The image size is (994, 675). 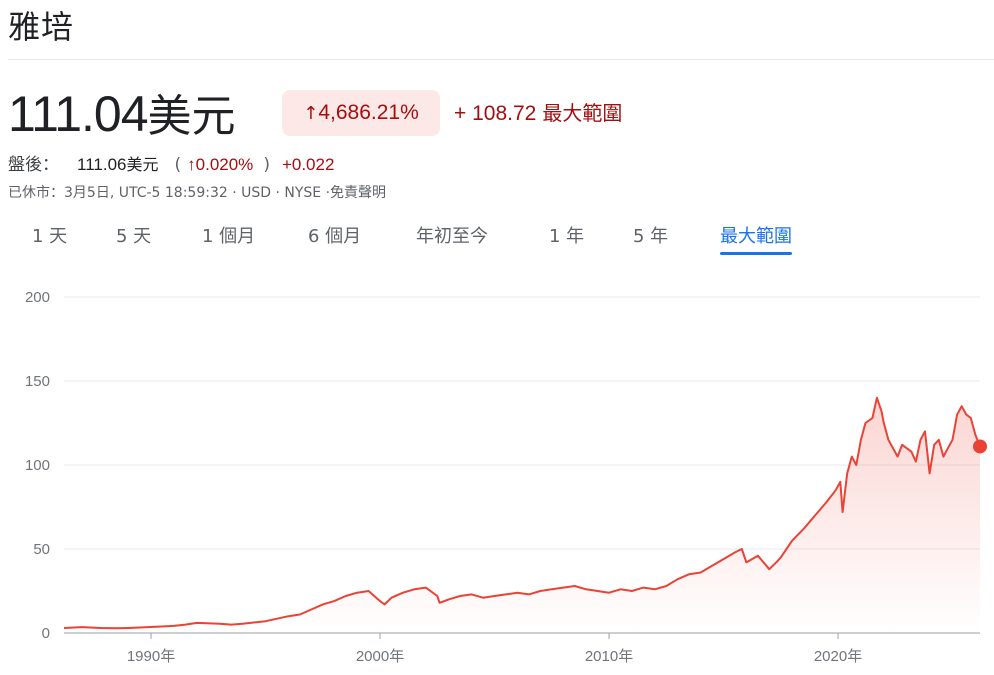 I want to click on tab-label: 最大範圍, so click(x=756, y=236).